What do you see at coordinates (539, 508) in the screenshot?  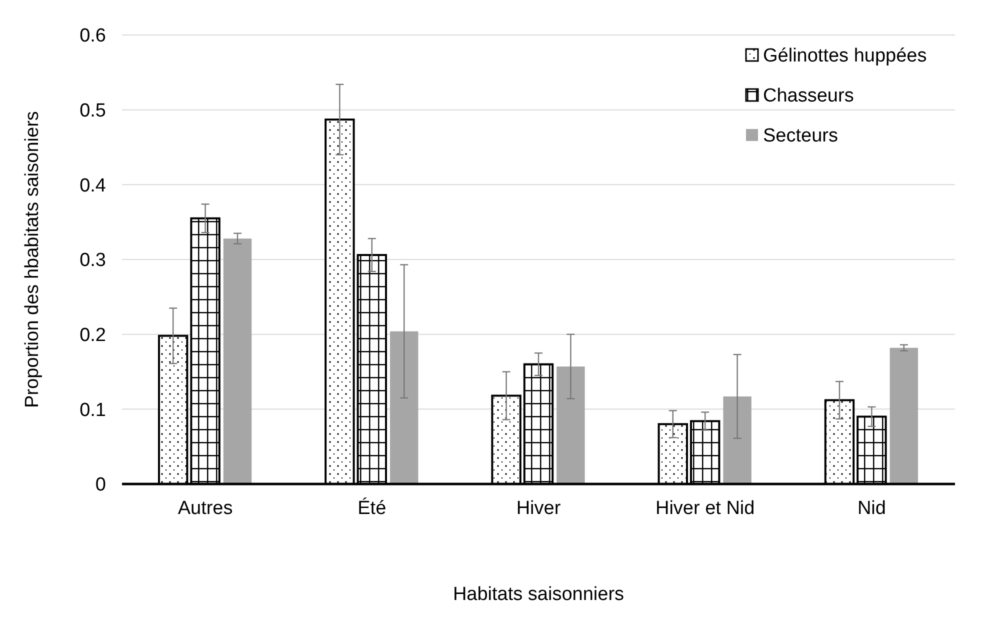 I see `x-tick-label: Hiver` at bounding box center [539, 508].